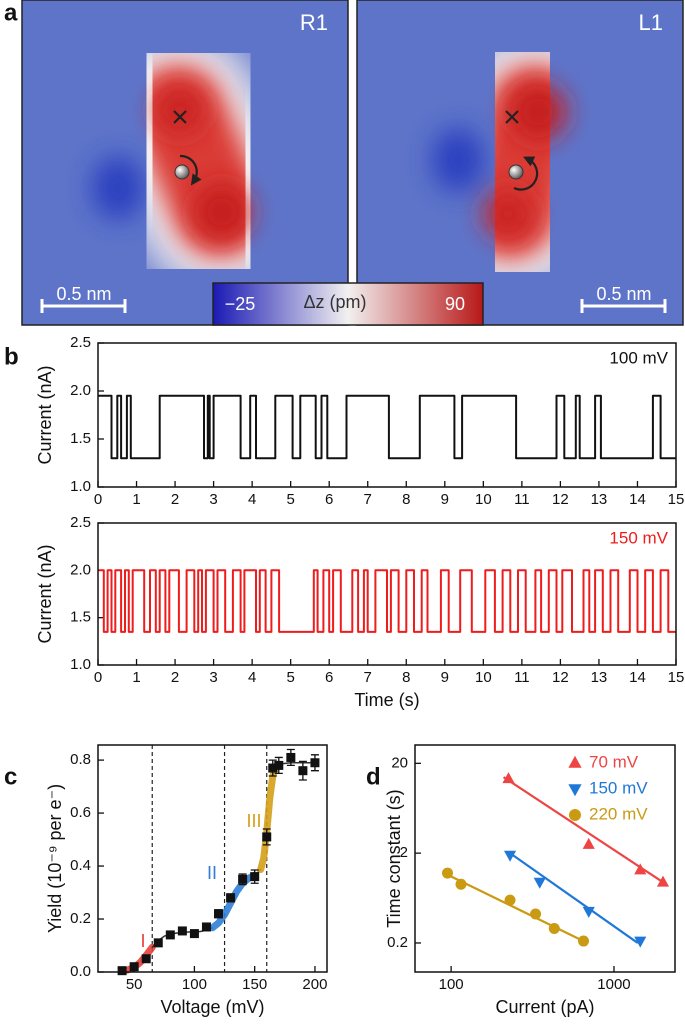 This screenshot has width=685, height=1026. What do you see at coordinates (651, 22) in the screenshot?
I see `image-label: L1` at bounding box center [651, 22].